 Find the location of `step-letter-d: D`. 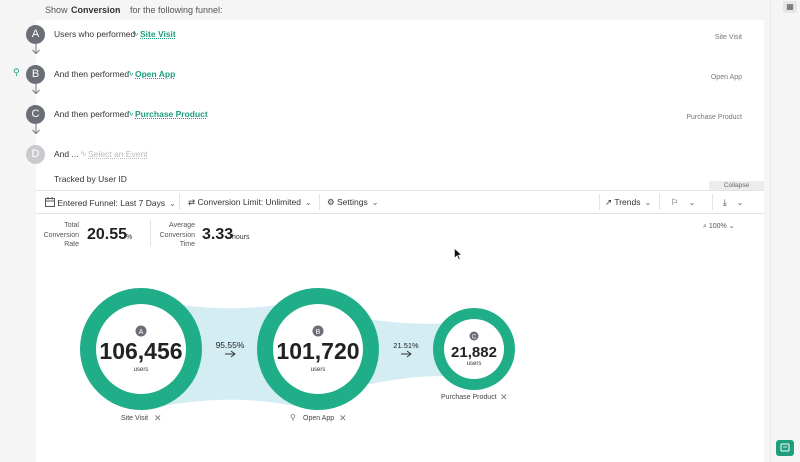

step-letter-d: D is located at coordinates (35, 154).